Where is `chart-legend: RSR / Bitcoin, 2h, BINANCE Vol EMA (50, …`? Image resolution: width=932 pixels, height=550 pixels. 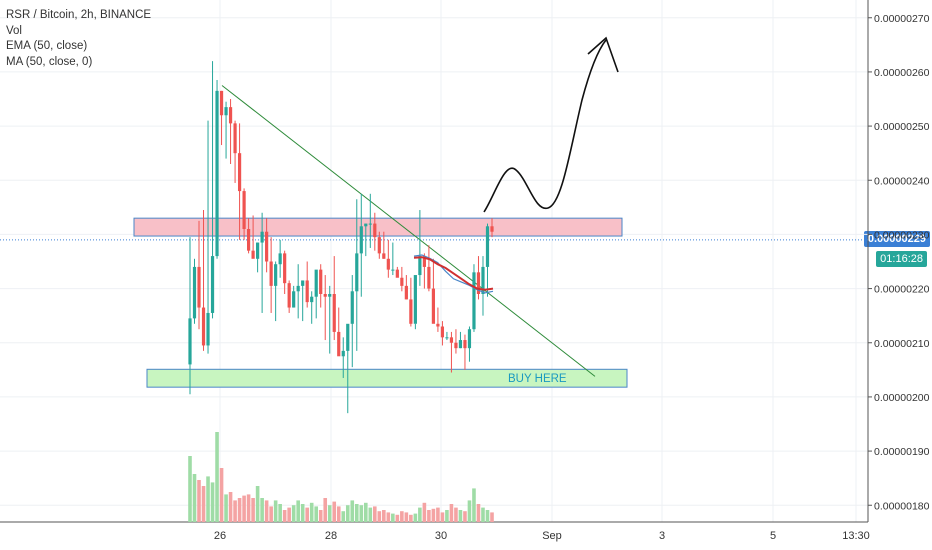 chart-legend: RSR / Bitcoin, 2h, BINANCE Vol EMA (50, … is located at coordinates (78, 39).